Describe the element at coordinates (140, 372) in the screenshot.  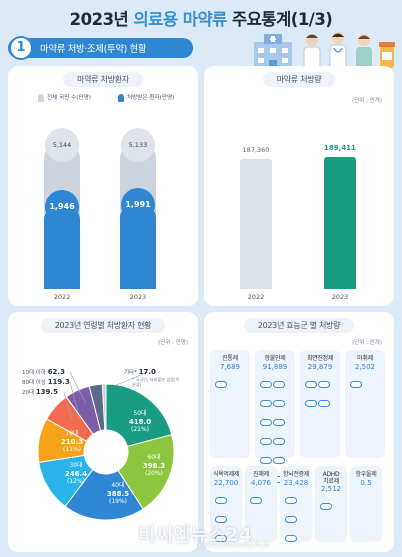
I see `label-other: 기타* 17.0` at that location.